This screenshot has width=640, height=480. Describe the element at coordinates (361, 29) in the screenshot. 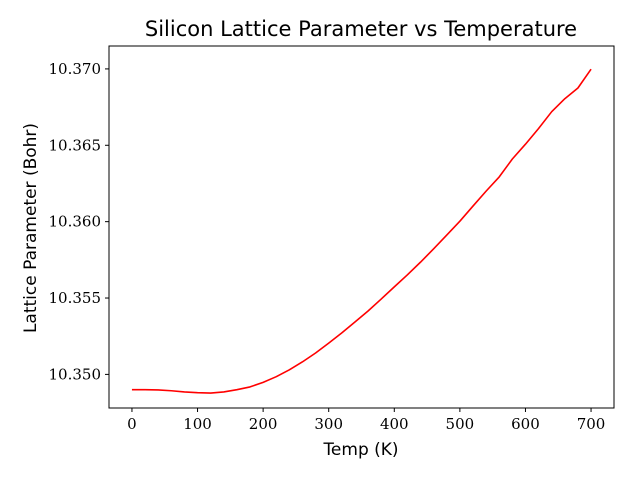

I see `chart-title: Silicon Lattice Parameter vs Temperature` at that location.